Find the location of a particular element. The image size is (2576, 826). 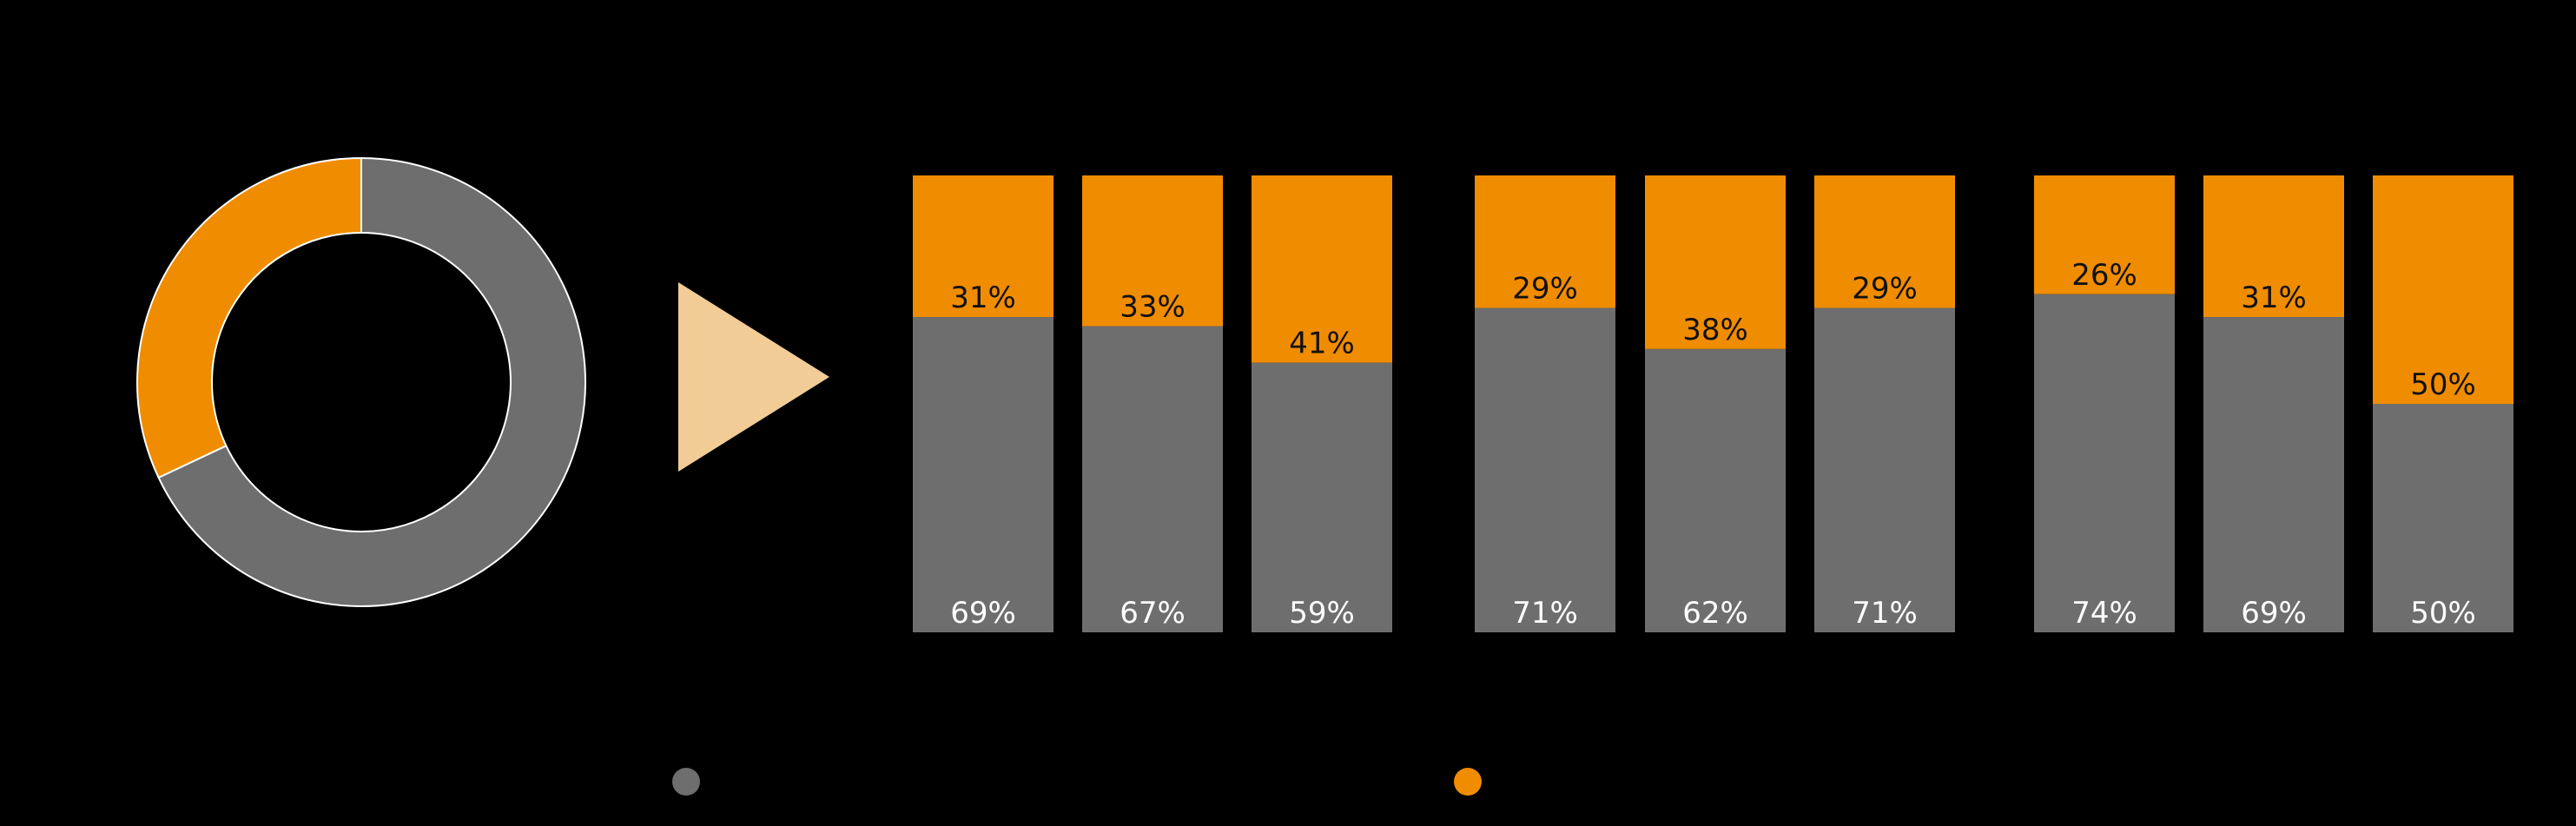

bar-8: 50% 50% is located at coordinates (2443, 403).